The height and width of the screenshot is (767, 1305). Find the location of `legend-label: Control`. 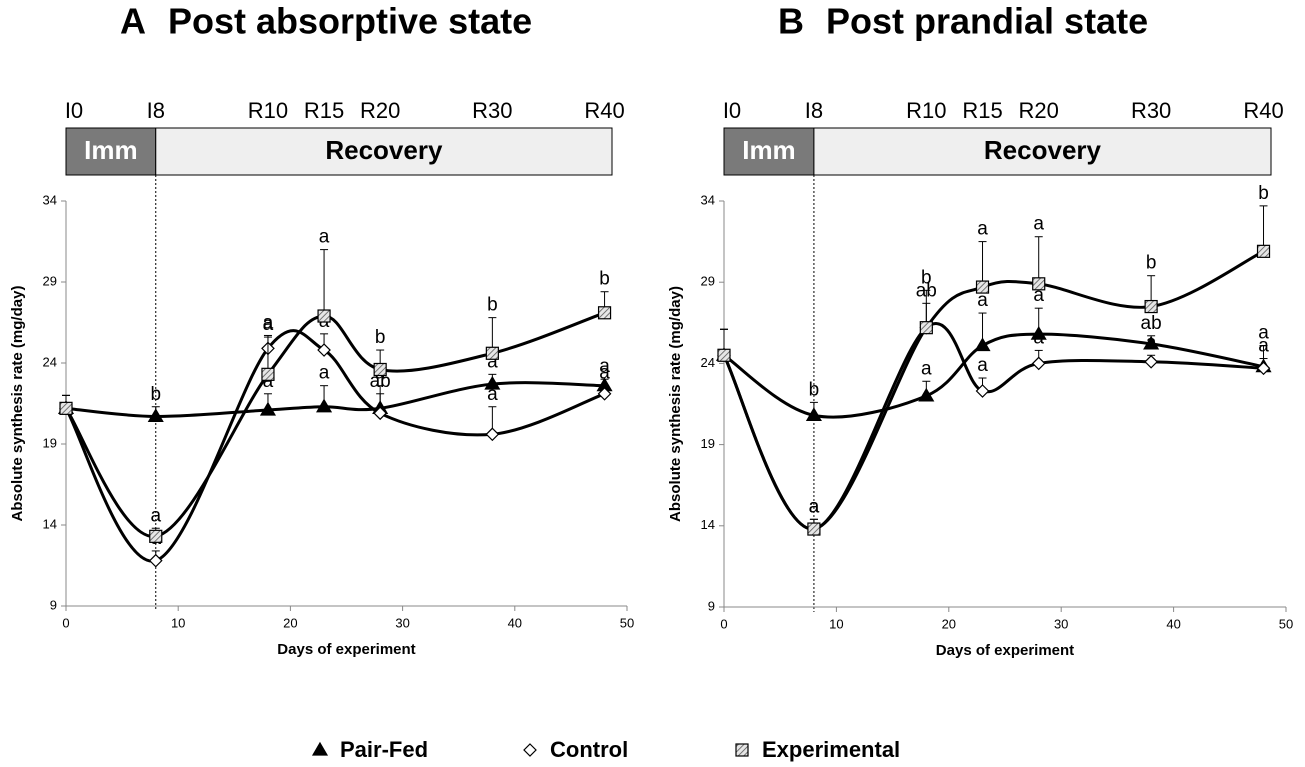

legend-label: Control is located at coordinates (589, 749).